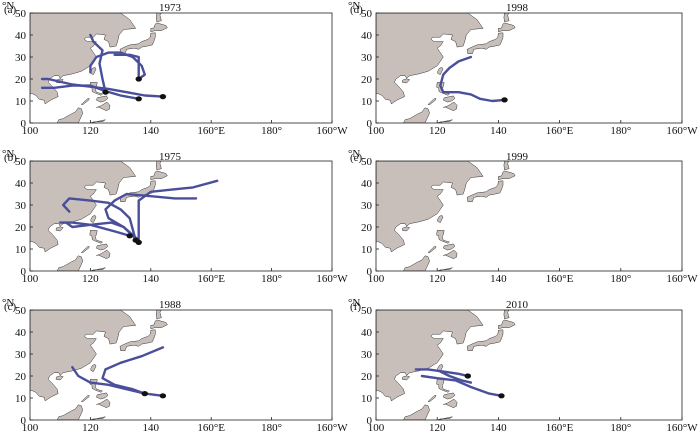  I want to click on panel-f-lon-tick-label-5: 160°W, so click(682, 428).